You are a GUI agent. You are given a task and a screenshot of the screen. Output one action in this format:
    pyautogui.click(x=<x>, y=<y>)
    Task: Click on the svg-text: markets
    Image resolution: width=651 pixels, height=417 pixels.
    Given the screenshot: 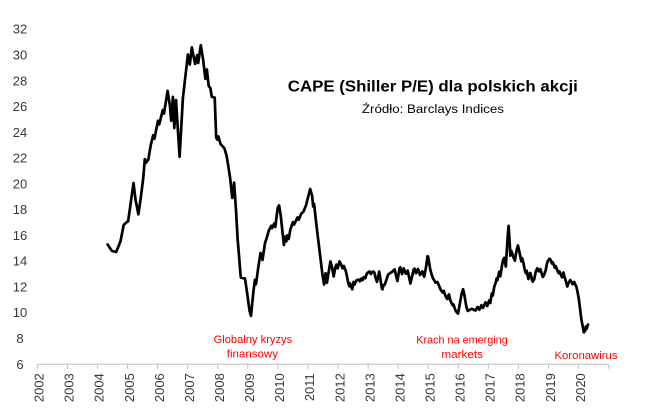 What is the action you would take?
    pyautogui.click(x=462, y=355)
    